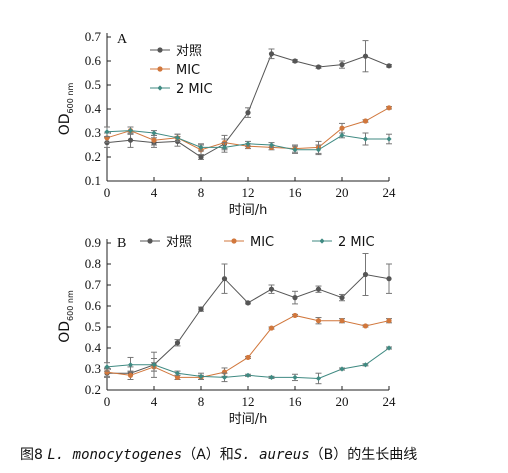 This screenshot has width=508, height=473. Describe the element at coordinates (115, 455) in the screenshot. I see `caption-species-1: L. monocytogenes` at that location.